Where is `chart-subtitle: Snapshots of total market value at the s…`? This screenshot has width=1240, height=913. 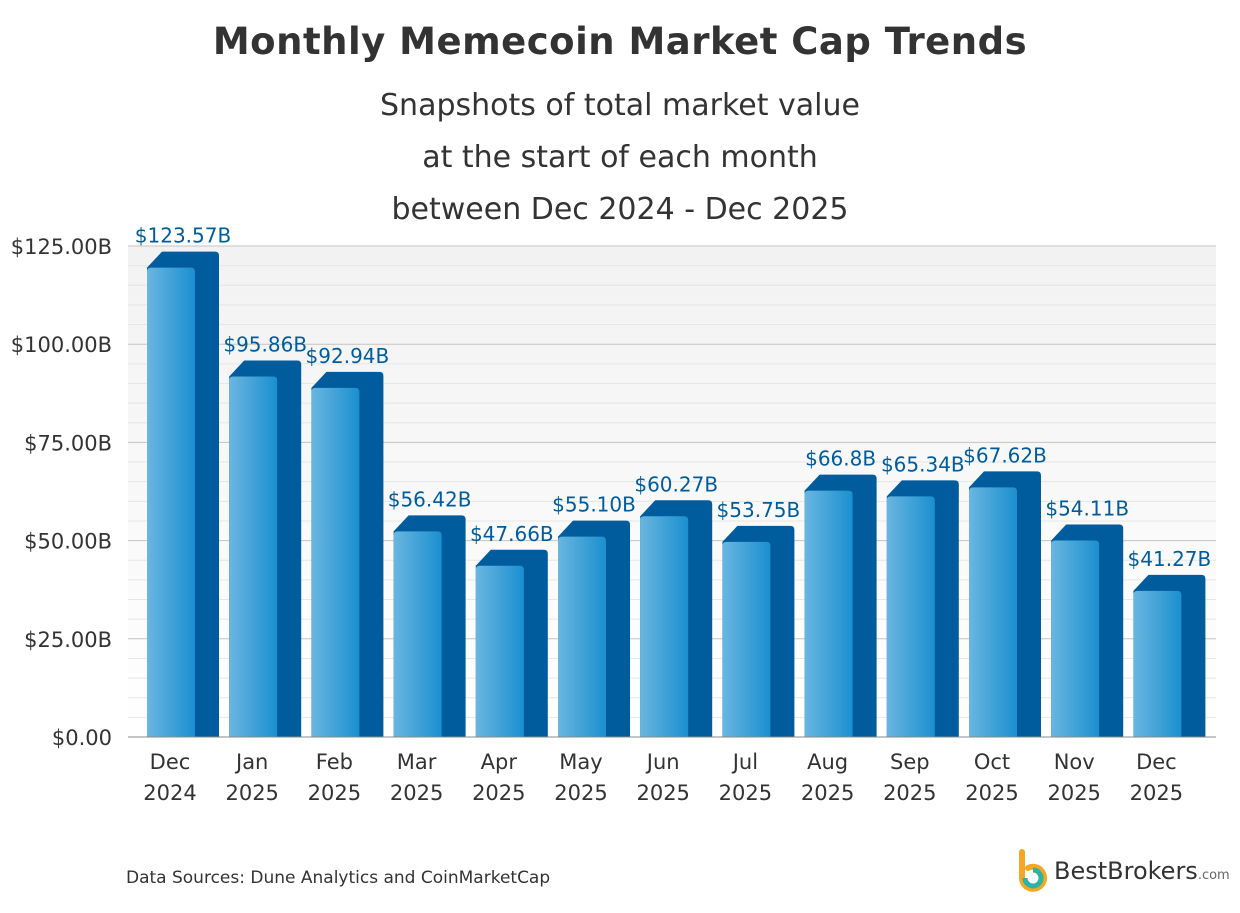 chart-subtitle: Snapshots of total market value at the s… is located at coordinates (620, 157).